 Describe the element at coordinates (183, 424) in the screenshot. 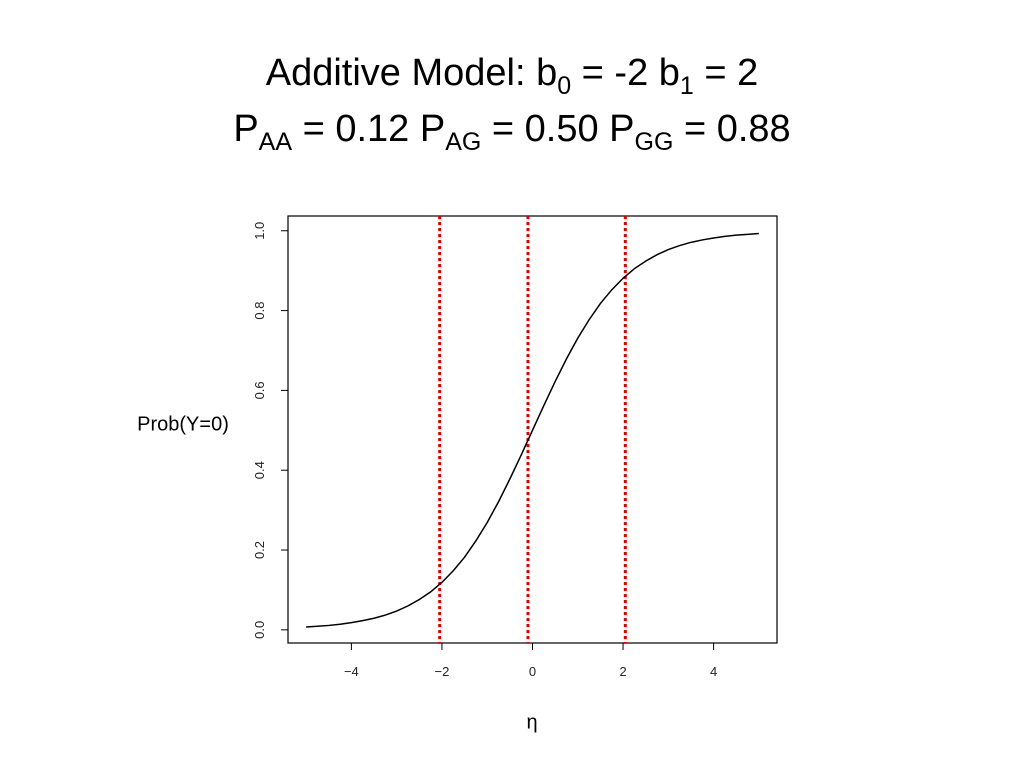

I see `y-axis-label: Prob(Y=0)` at that location.